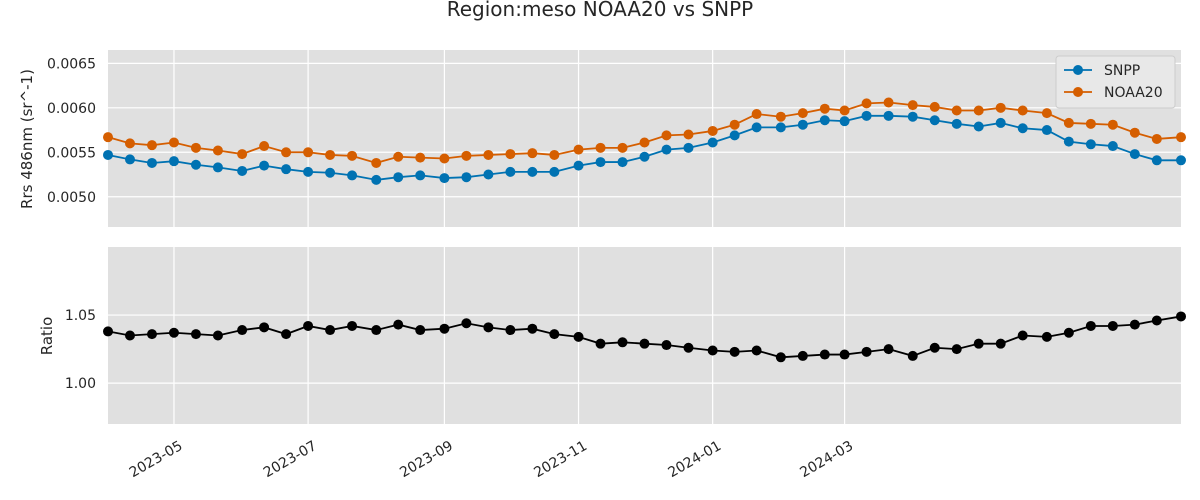  Describe the element at coordinates (1115, 82) in the screenshot. I see `legend: SNPP NOAA20` at that location.